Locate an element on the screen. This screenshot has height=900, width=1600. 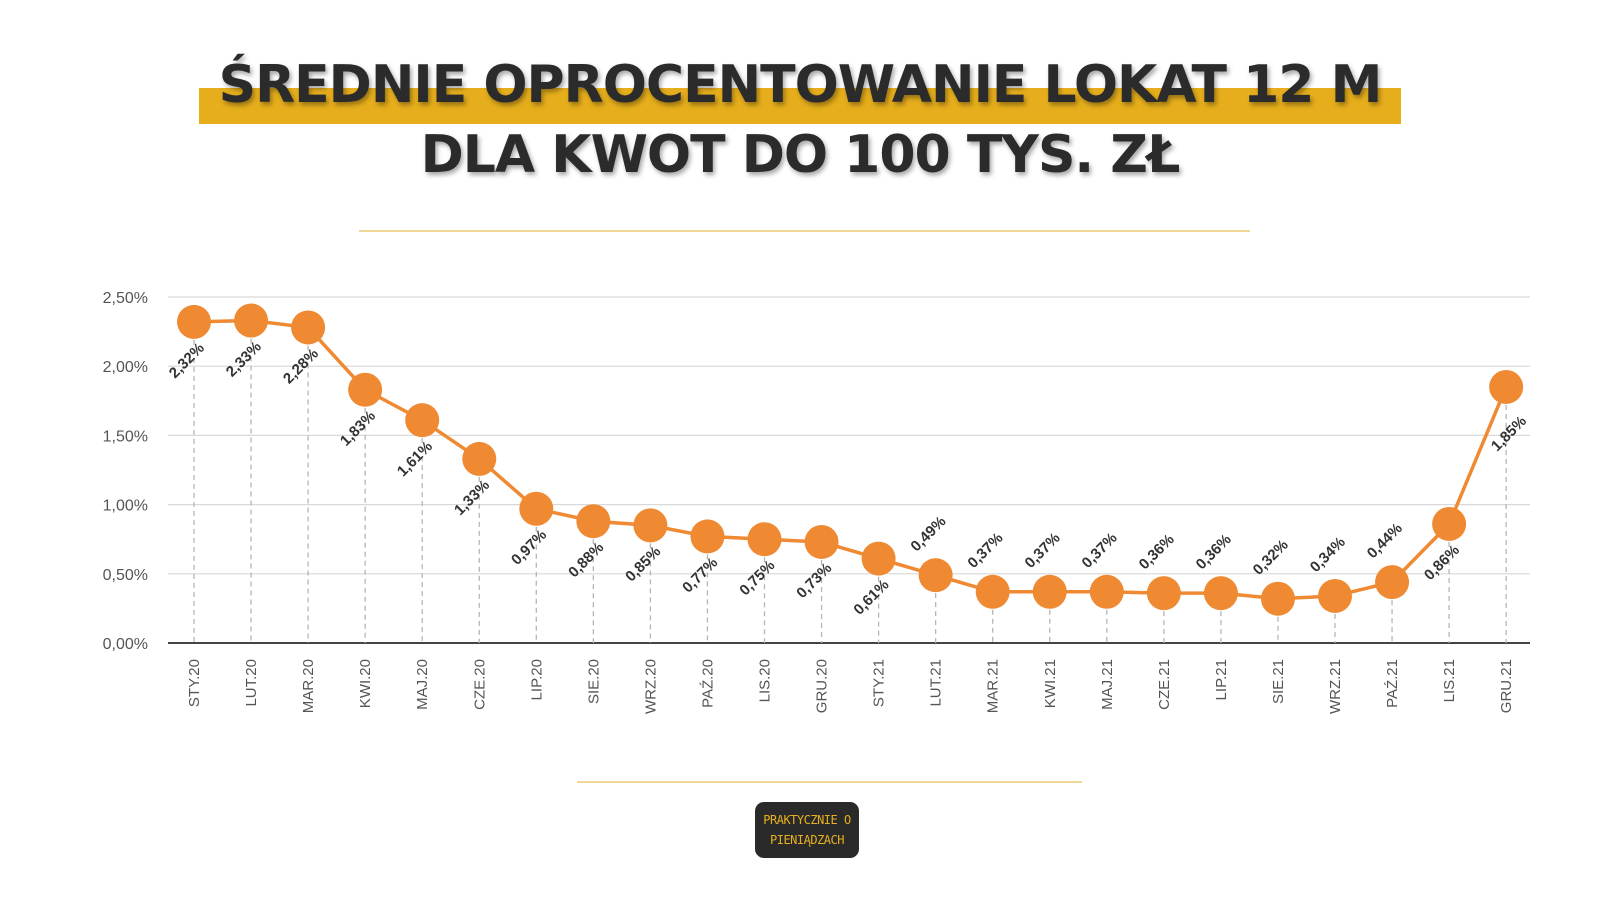
x-tick-label: LIS.21 is located at coordinates (1449, 680).